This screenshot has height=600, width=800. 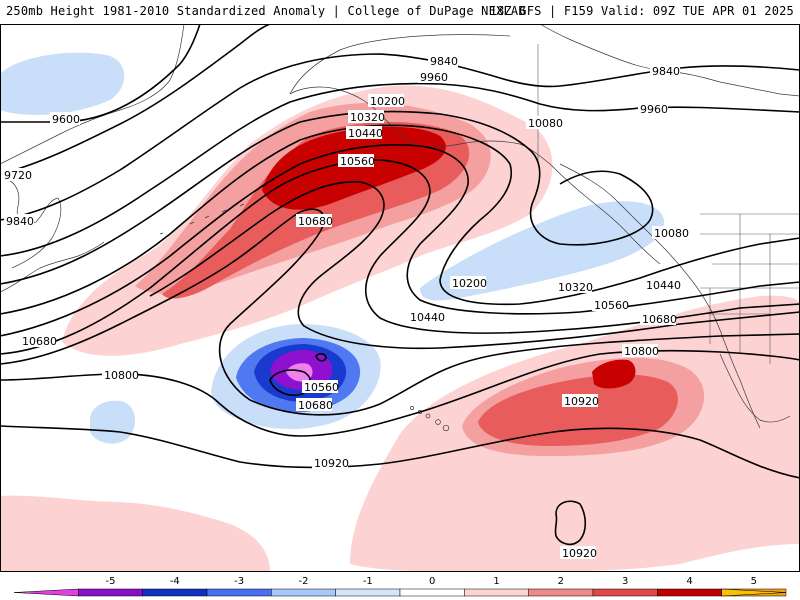 What do you see at coordinates (755, 388) in the screenshot?
I see `baja-coastline` at bounding box center [755, 388].